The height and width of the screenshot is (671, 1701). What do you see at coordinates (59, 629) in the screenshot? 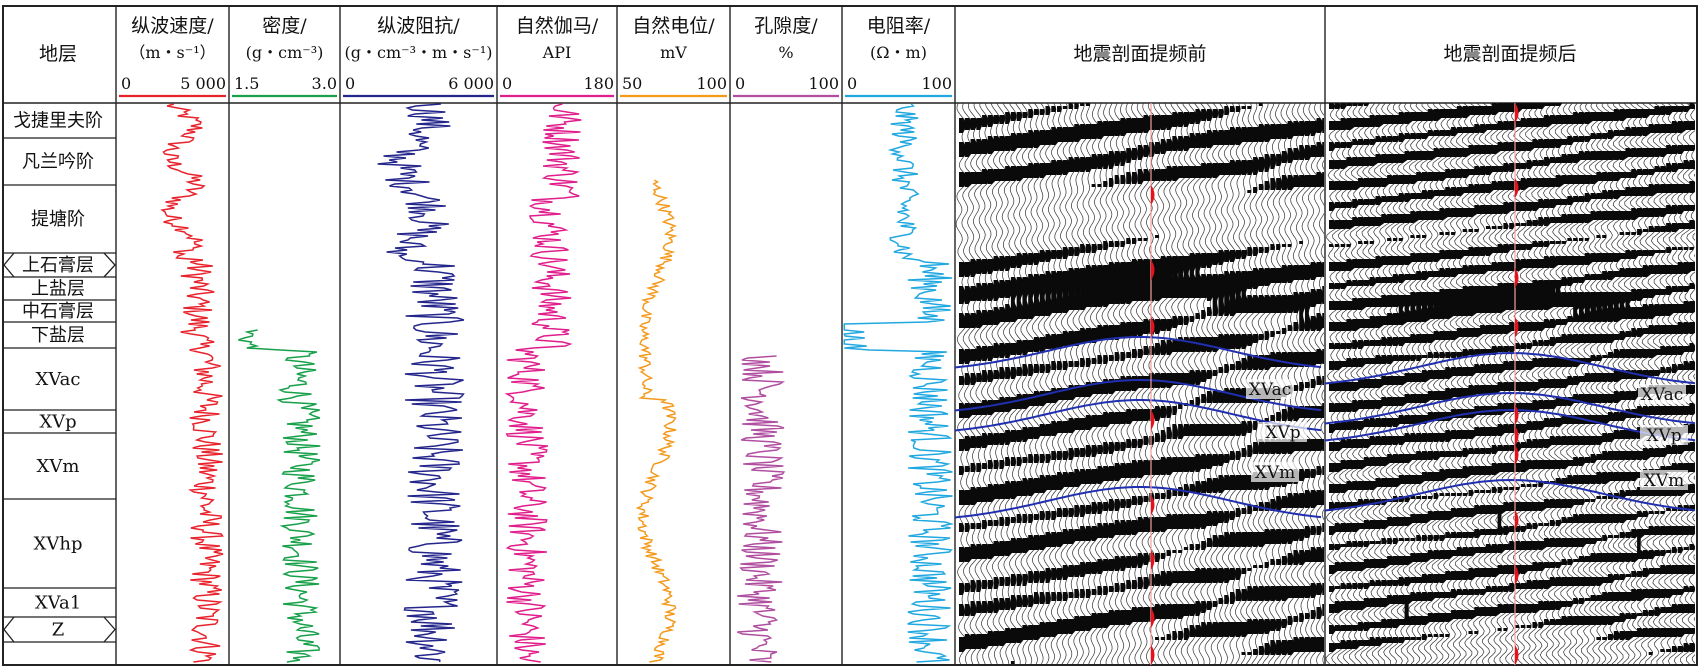
I see `layer-notch` at bounding box center [59, 629].